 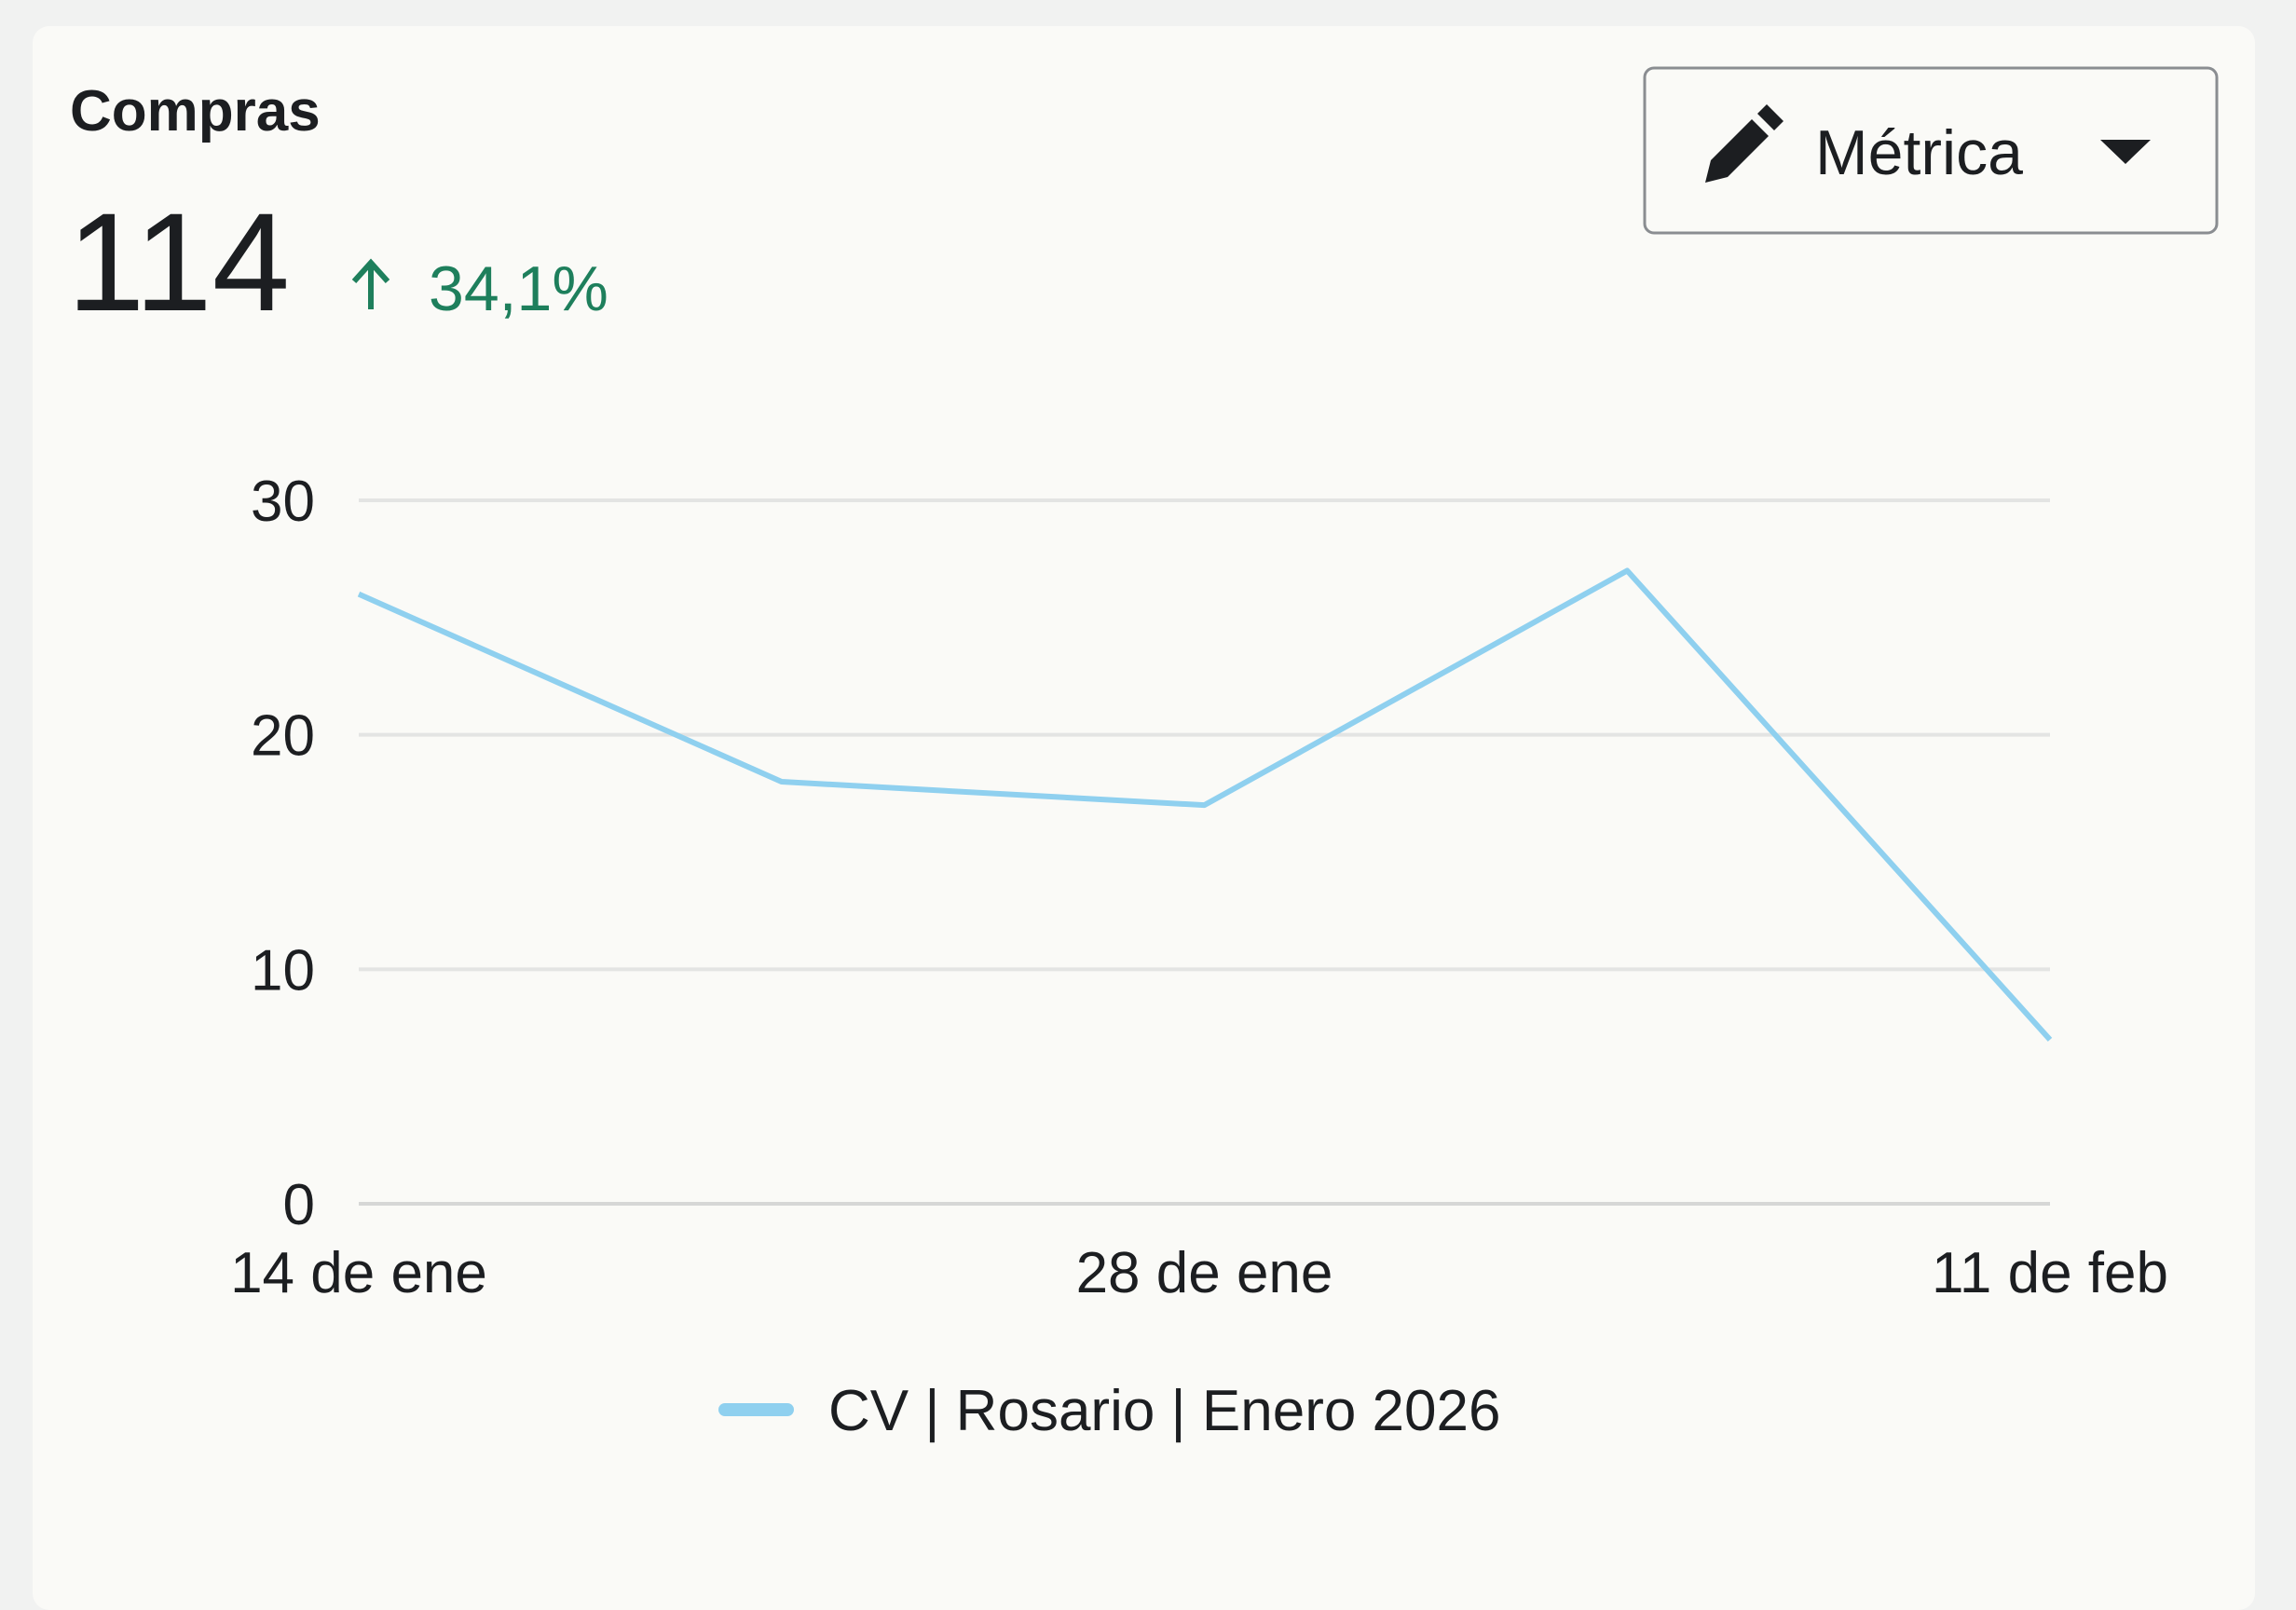 I want to click on up-arrow, so click(x=370, y=283).